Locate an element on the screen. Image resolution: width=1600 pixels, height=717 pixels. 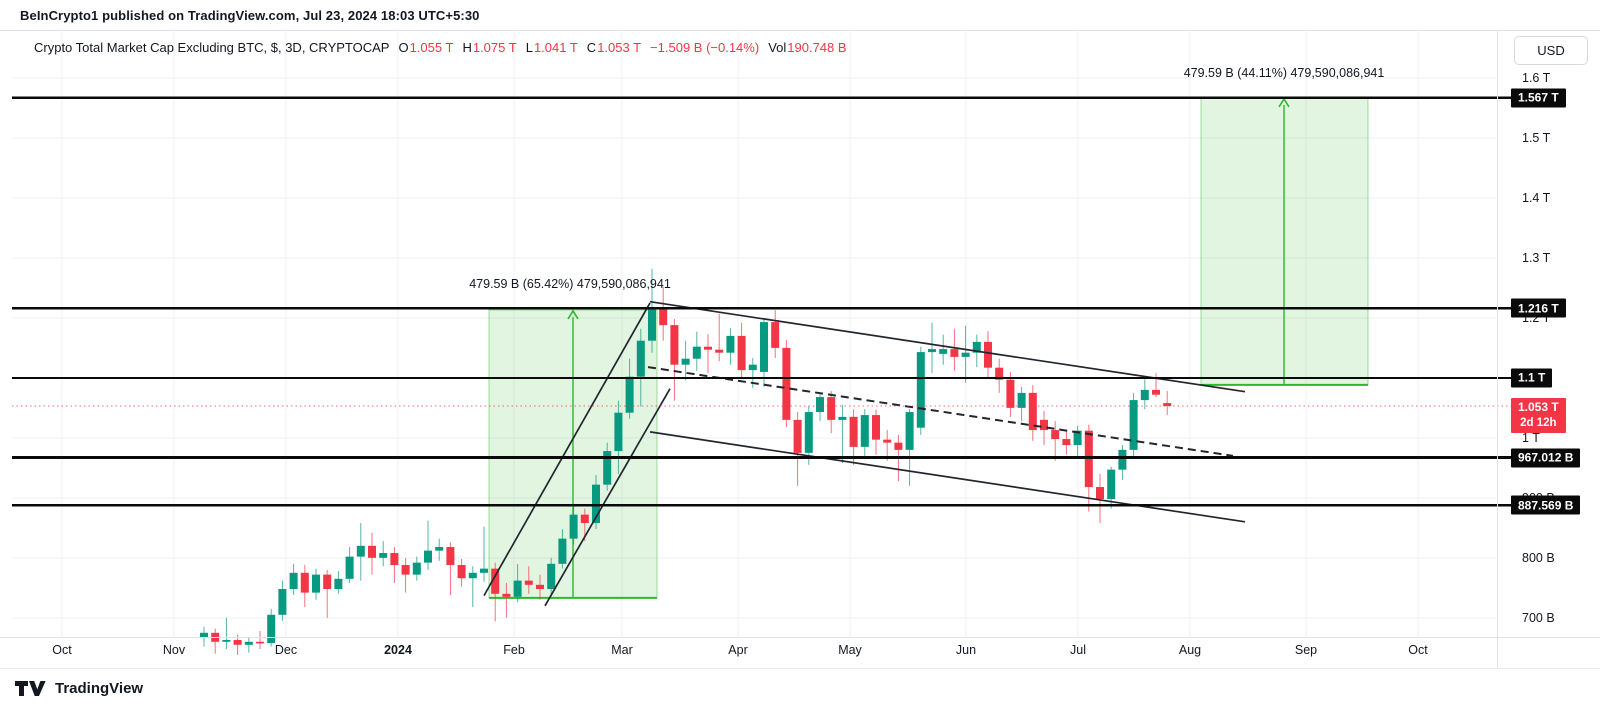
price-tick-label: 1.3 T is located at coordinates (1536, 257).